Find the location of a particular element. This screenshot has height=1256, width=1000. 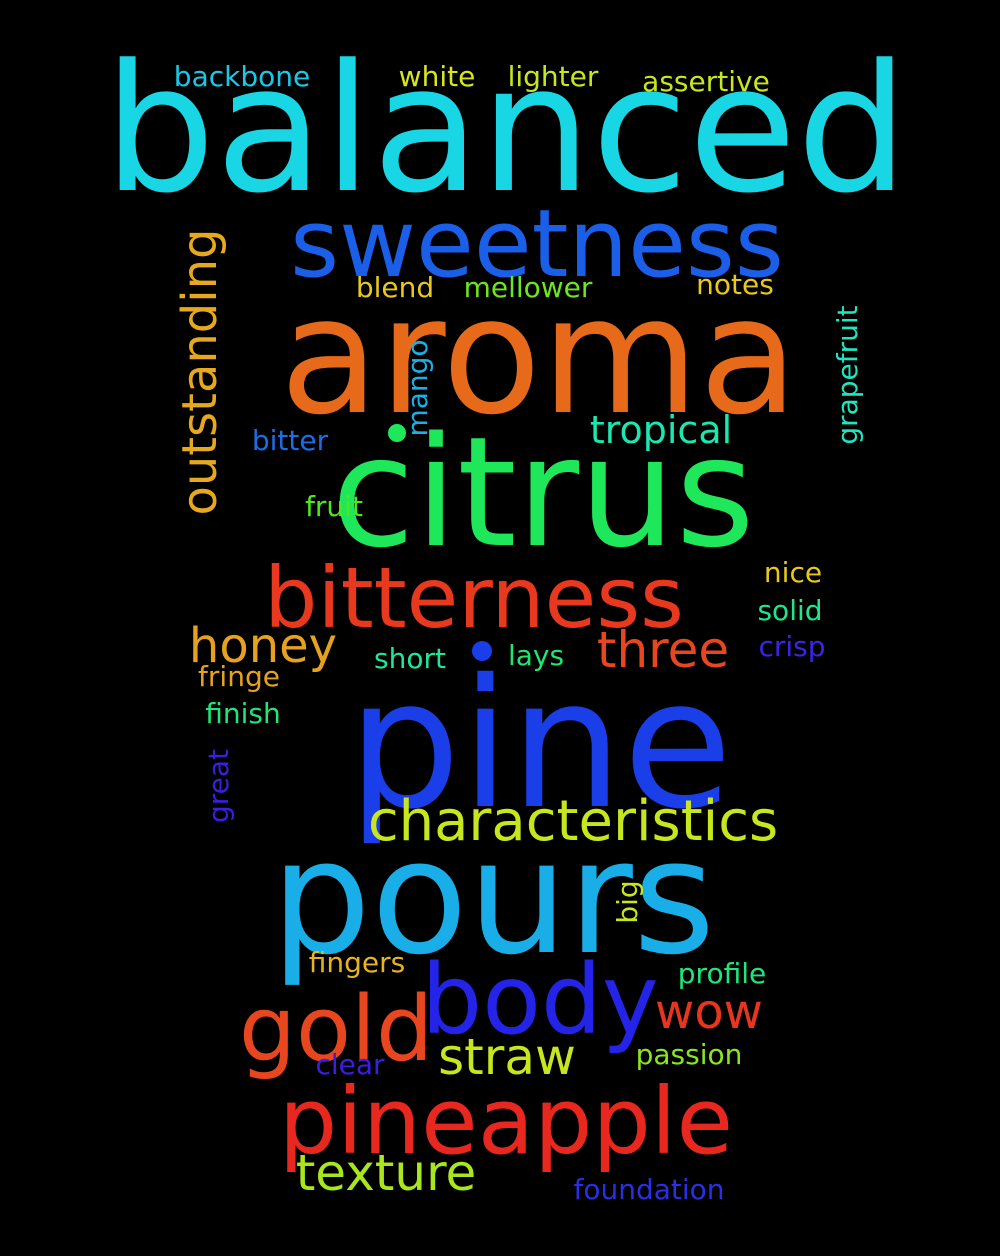

word-lays: lays is located at coordinates (536, 655).